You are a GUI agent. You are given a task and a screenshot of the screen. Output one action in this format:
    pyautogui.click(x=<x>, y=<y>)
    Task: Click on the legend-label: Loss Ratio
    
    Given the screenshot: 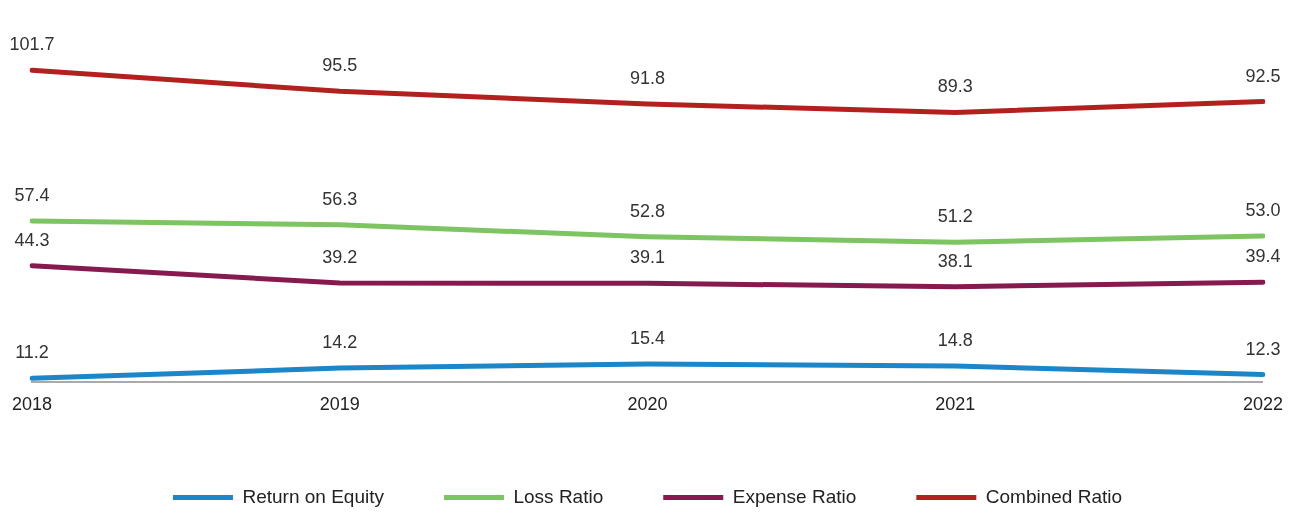 What is the action you would take?
    pyautogui.click(x=558, y=496)
    